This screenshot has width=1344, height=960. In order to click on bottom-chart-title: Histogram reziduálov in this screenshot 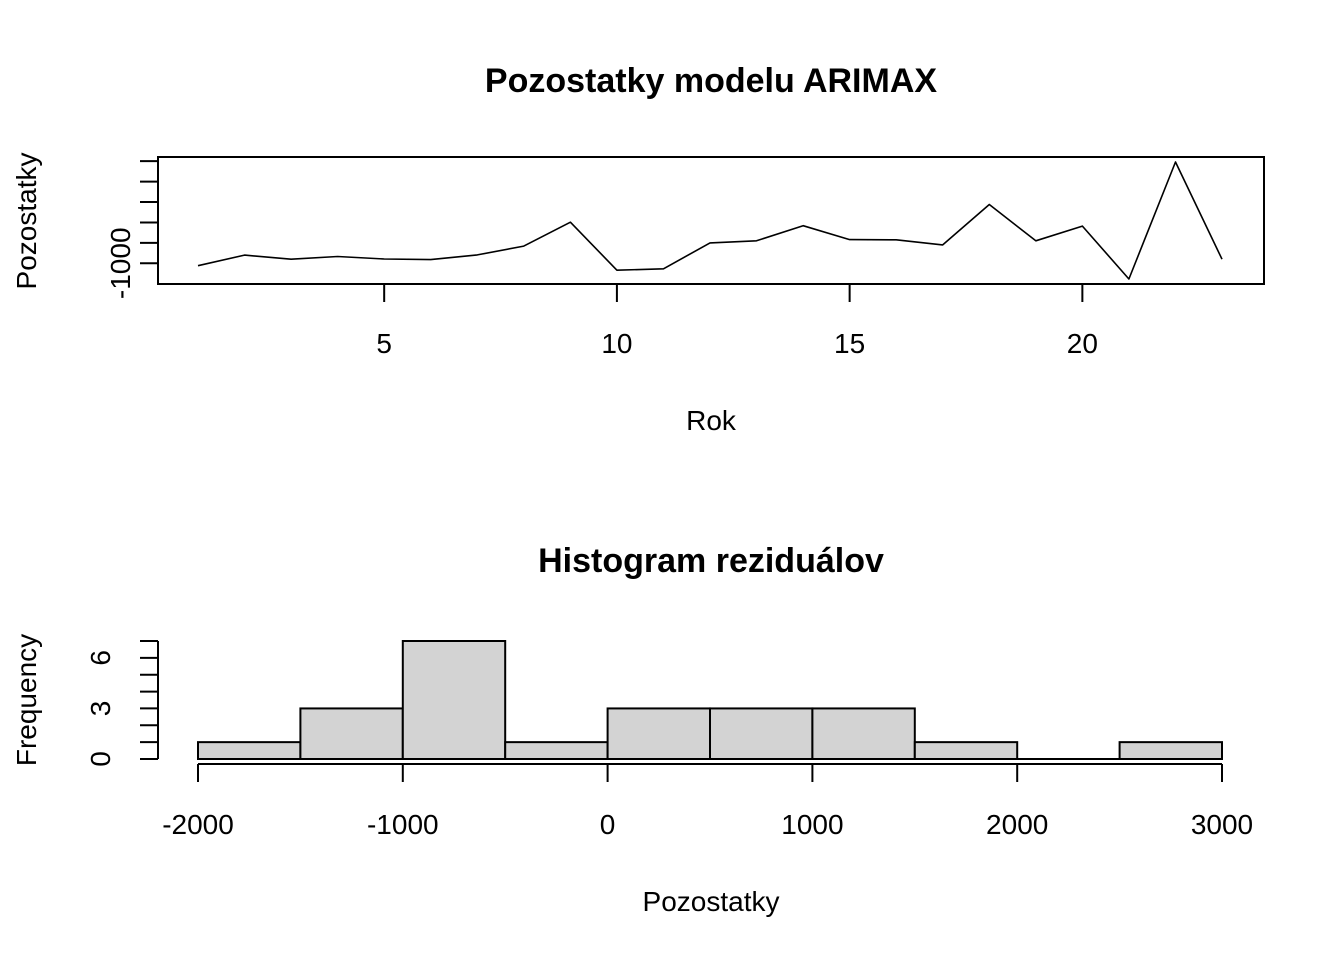, I will do `click(711, 561)`.